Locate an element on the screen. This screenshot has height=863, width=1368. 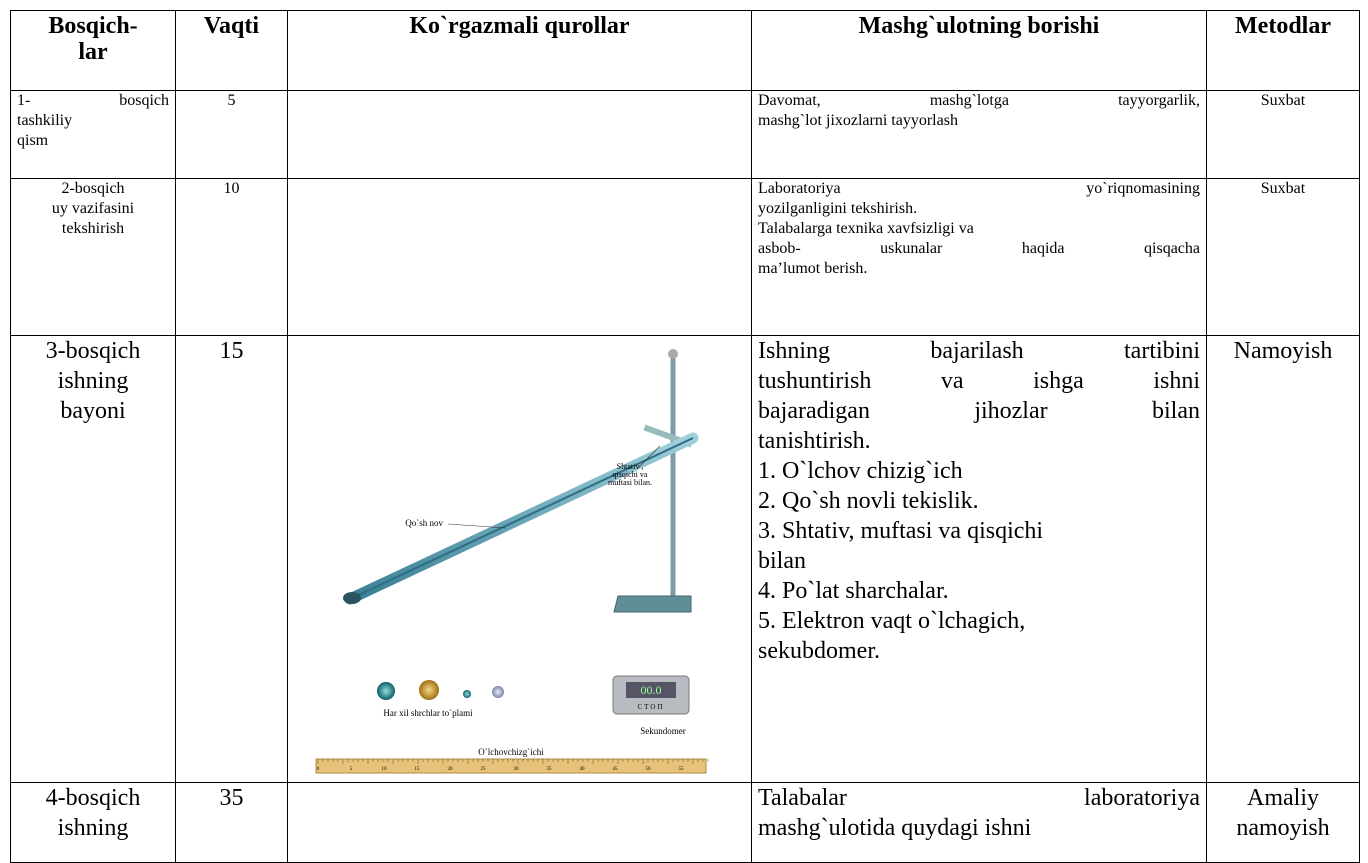
header-cell: Ko`rgazmali qurollar is located at coordinates (519, 50).